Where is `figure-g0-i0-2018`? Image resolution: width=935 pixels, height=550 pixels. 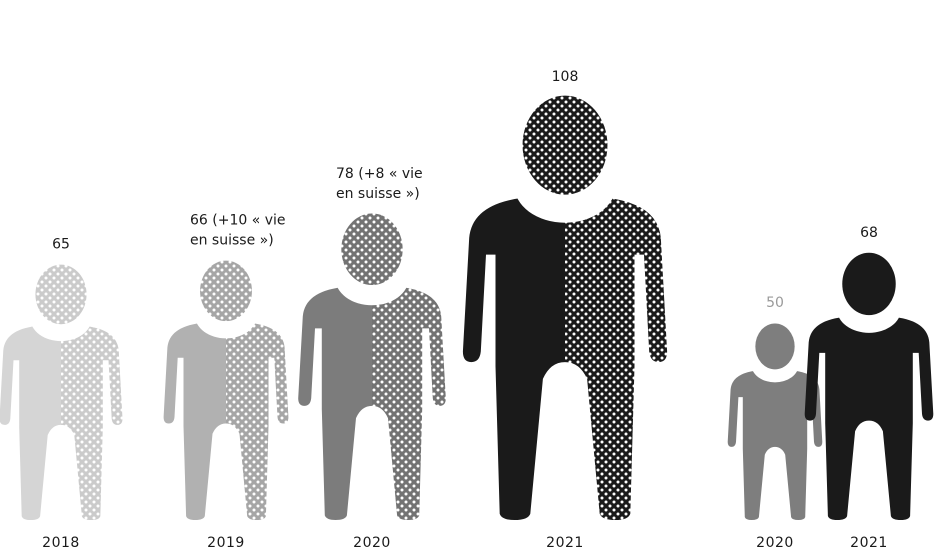
figure-g0-i0-2018 is located at coordinates (61, 392).